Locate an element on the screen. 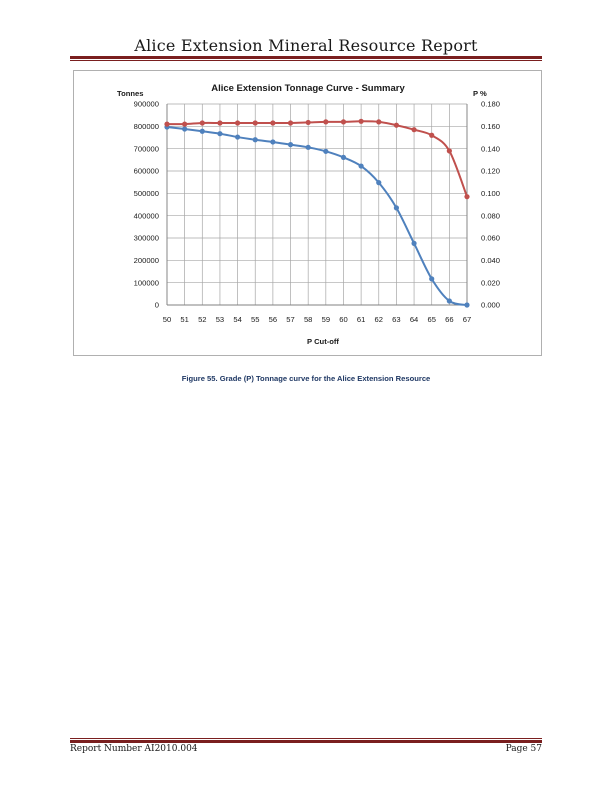  x-tick-label: 67 is located at coordinates (467, 319).